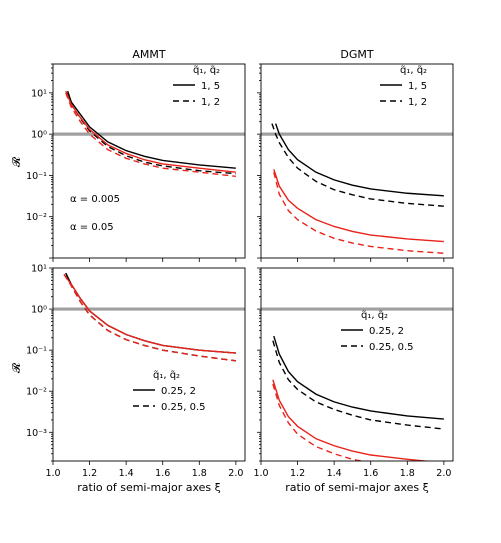  What do you see at coordinates (357, 487) in the screenshot?
I see `x-axis-label-right: ratio of semi-major axes ξ` at bounding box center [357, 487].